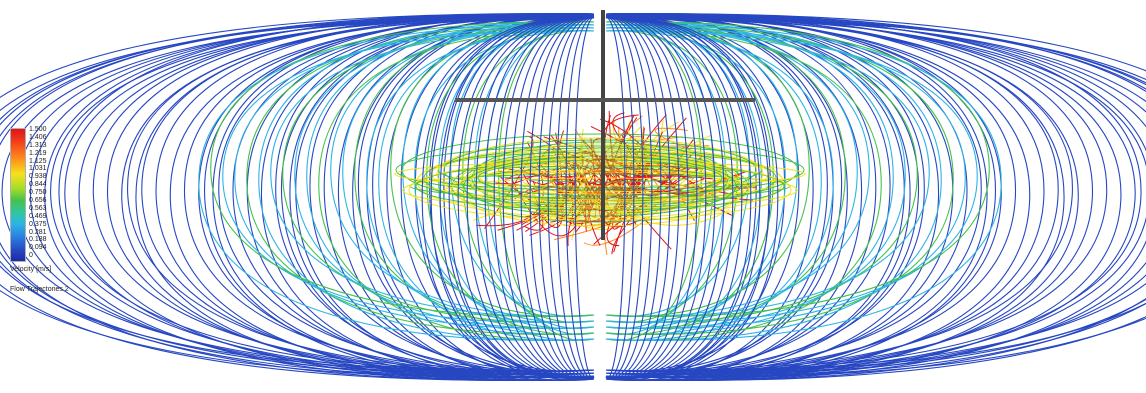 The height and width of the screenshot is (393, 1146). Describe the element at coordinates (38, 216) in the screenshot. I see `tick-label: 0.469` at that location.